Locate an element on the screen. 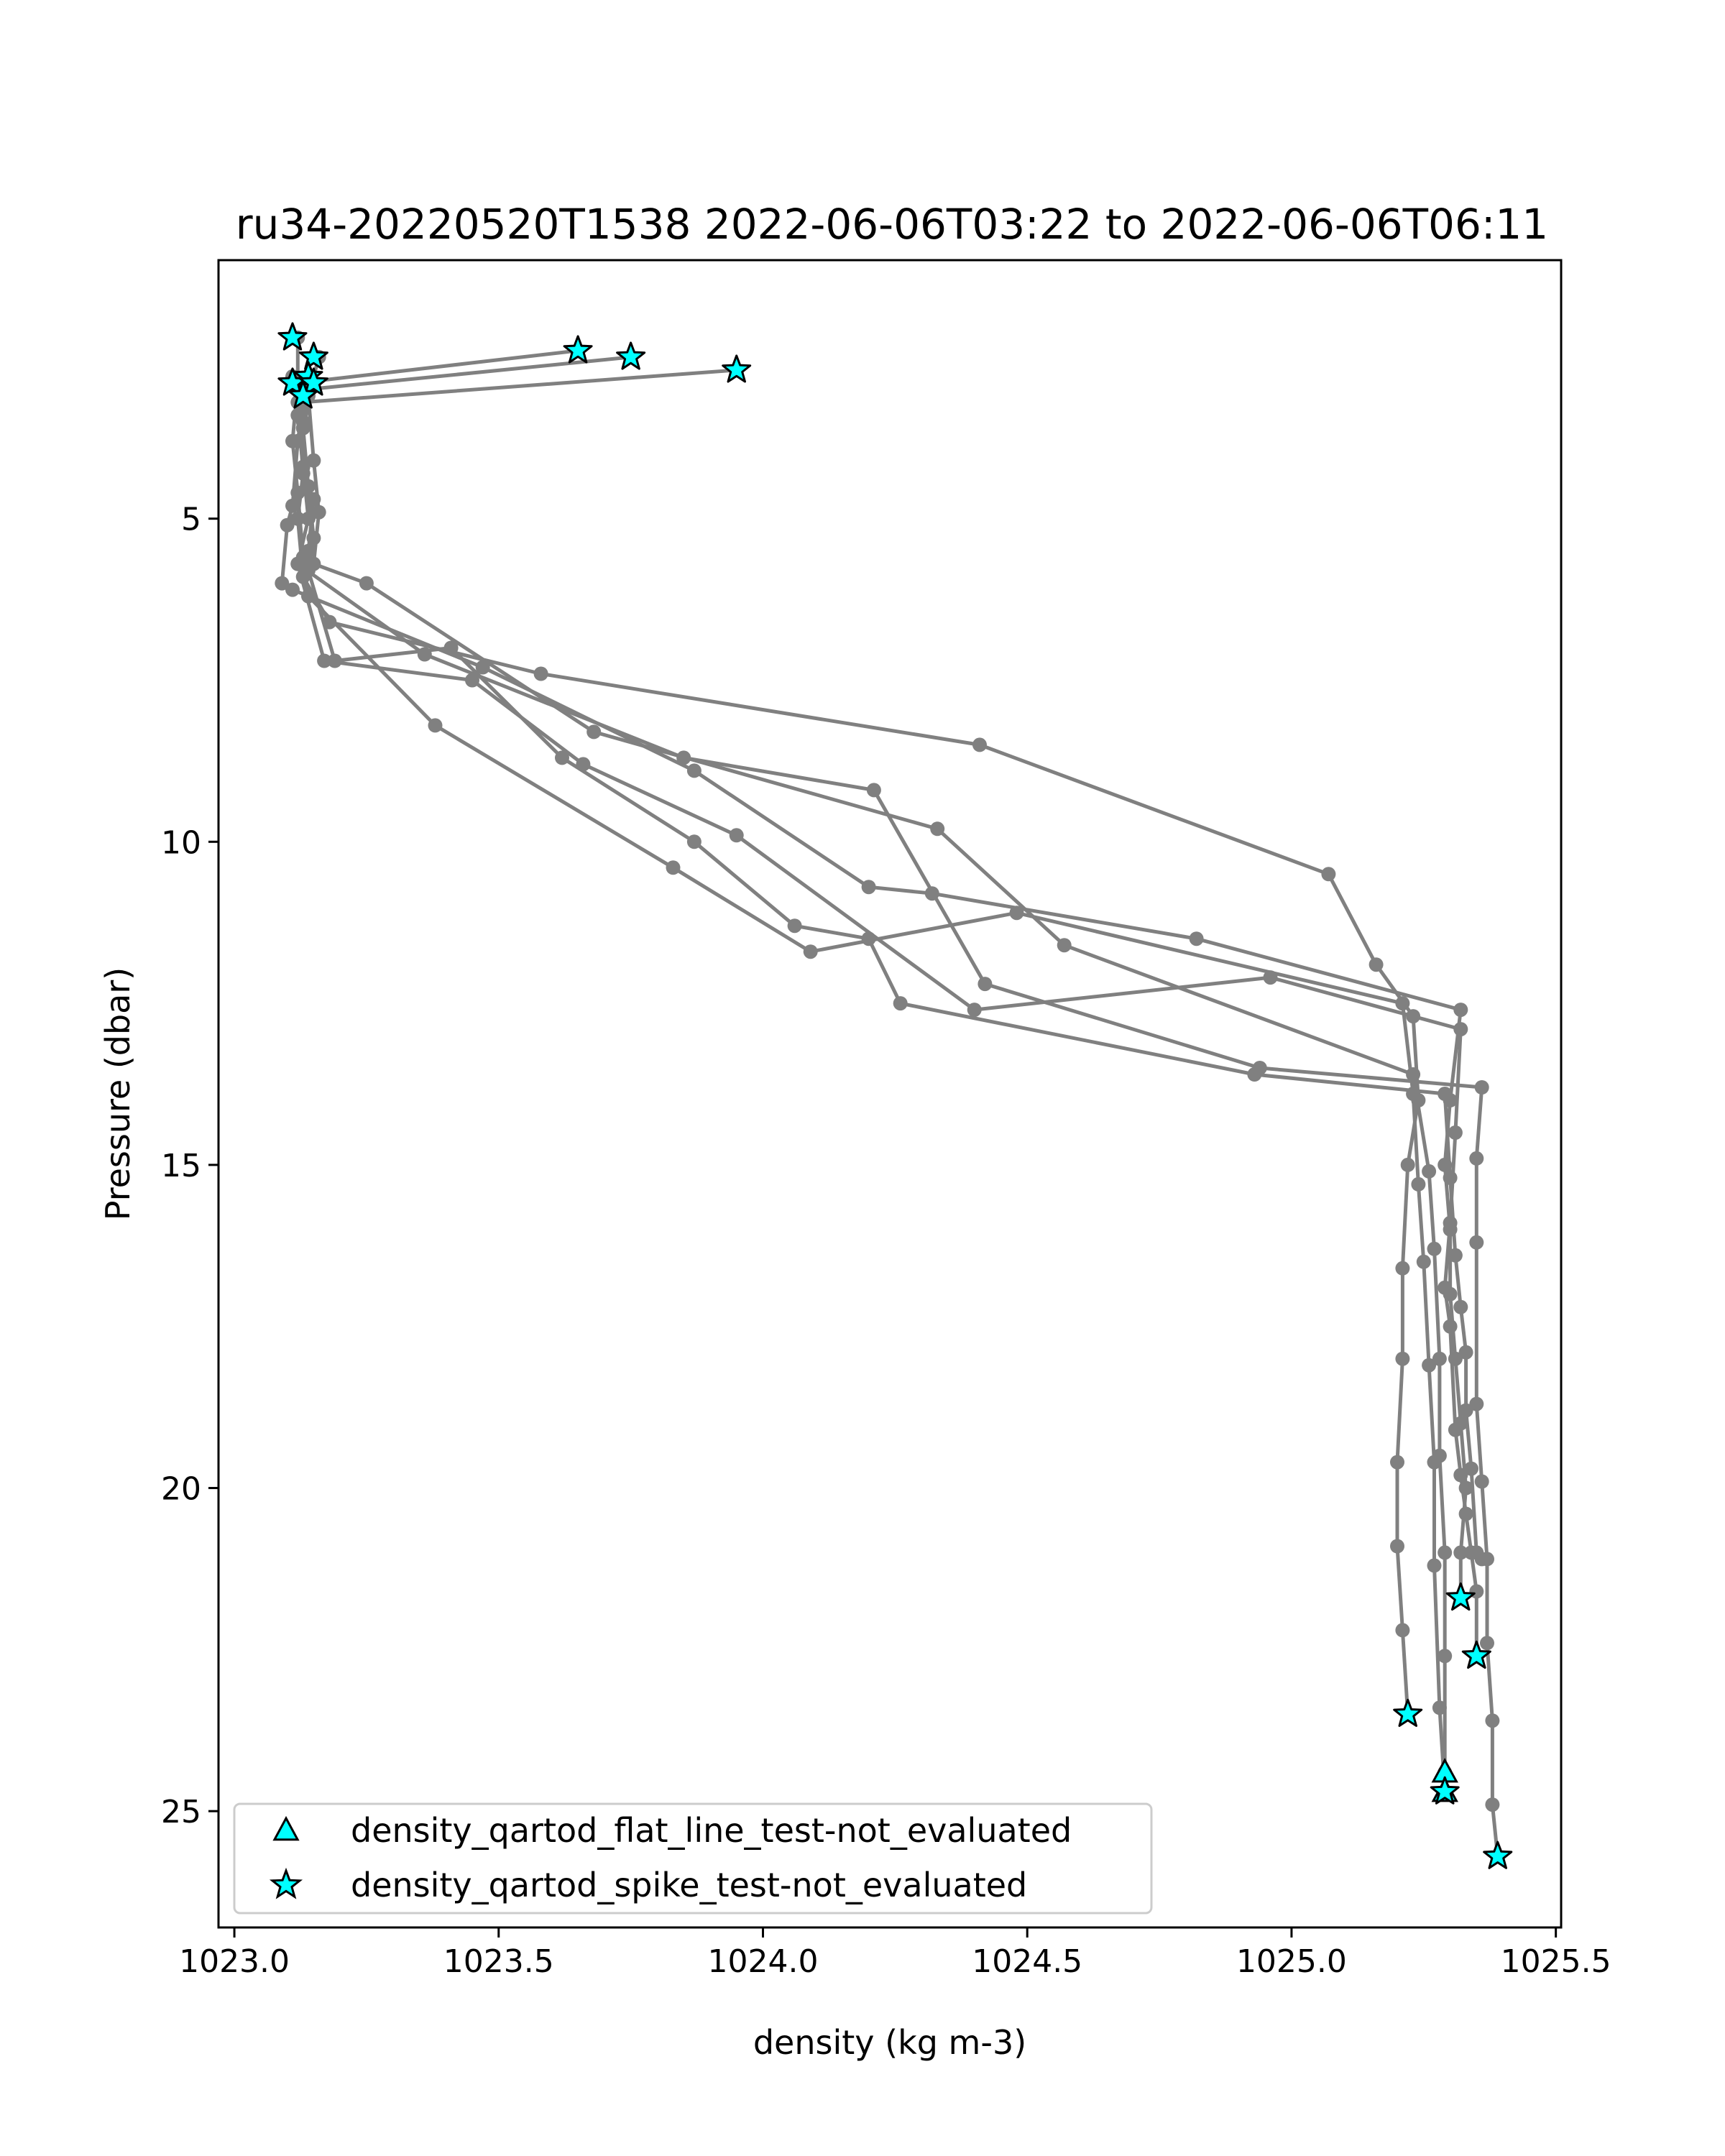 This screenshot has height=2156, width=1725. legend-label: density_qartod_spike_test-not_evaluated is located at coordinates (689, 1885).